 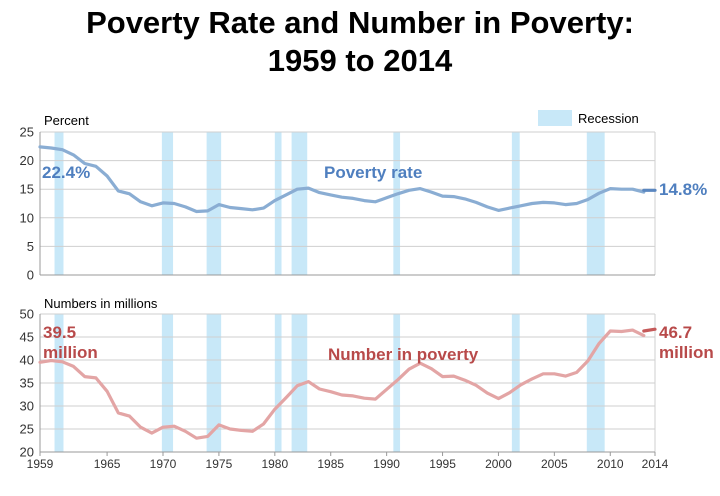 What do you see at coordinates (27, 383) in the screenshot?
I see `y-tick-label-bottom-35: 35` at bounding box center [27, 383].